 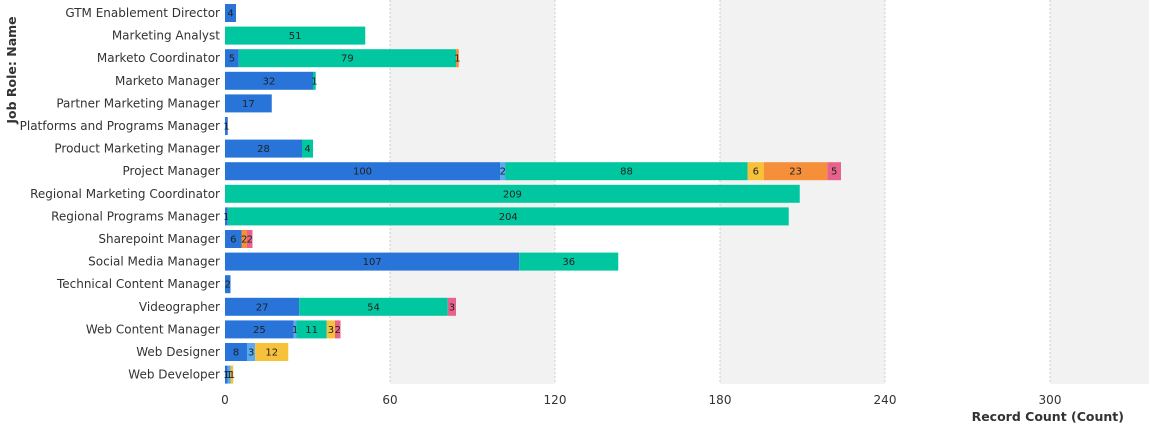 I want to click on data-label: 51, so click(x=295, y=36).